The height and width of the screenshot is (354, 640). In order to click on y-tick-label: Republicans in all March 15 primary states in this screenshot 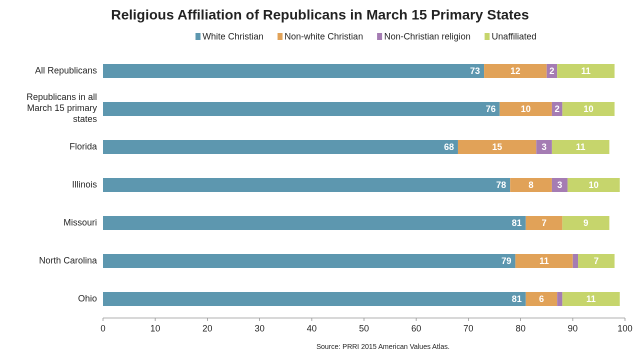, I will do `click(61, 108)`.